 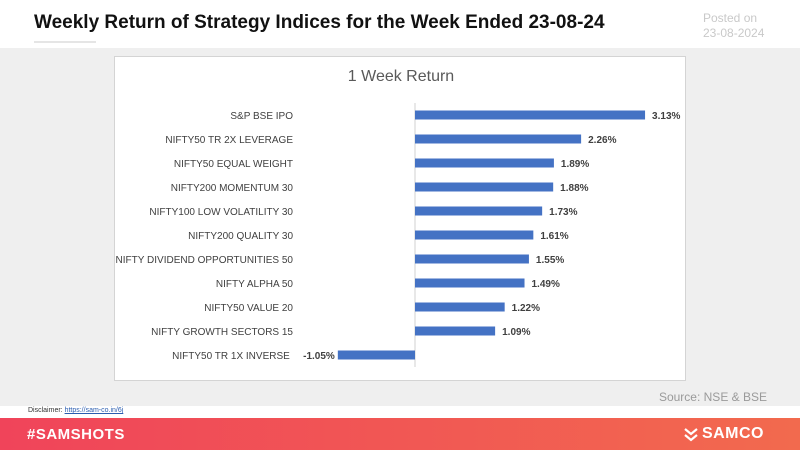 What do you see at coordinates (734, 33) in the screenshot?
I see `posted-date: 23-08-2024` at bounding box center [734, 33].